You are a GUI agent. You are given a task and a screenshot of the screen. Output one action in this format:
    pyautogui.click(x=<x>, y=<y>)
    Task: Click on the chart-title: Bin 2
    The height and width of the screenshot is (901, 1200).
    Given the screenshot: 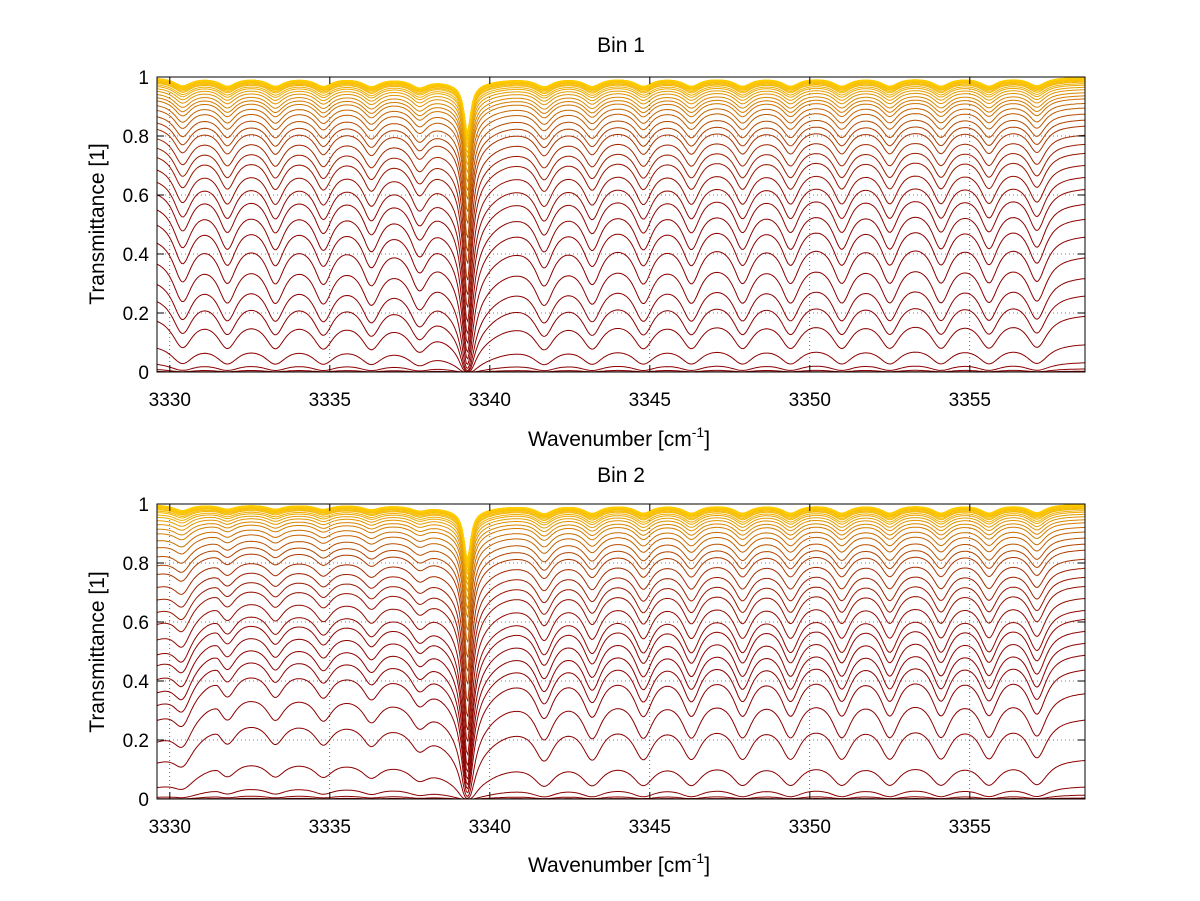 What is the action you would take?
    pyautogui.click(x=621, y=475)
    